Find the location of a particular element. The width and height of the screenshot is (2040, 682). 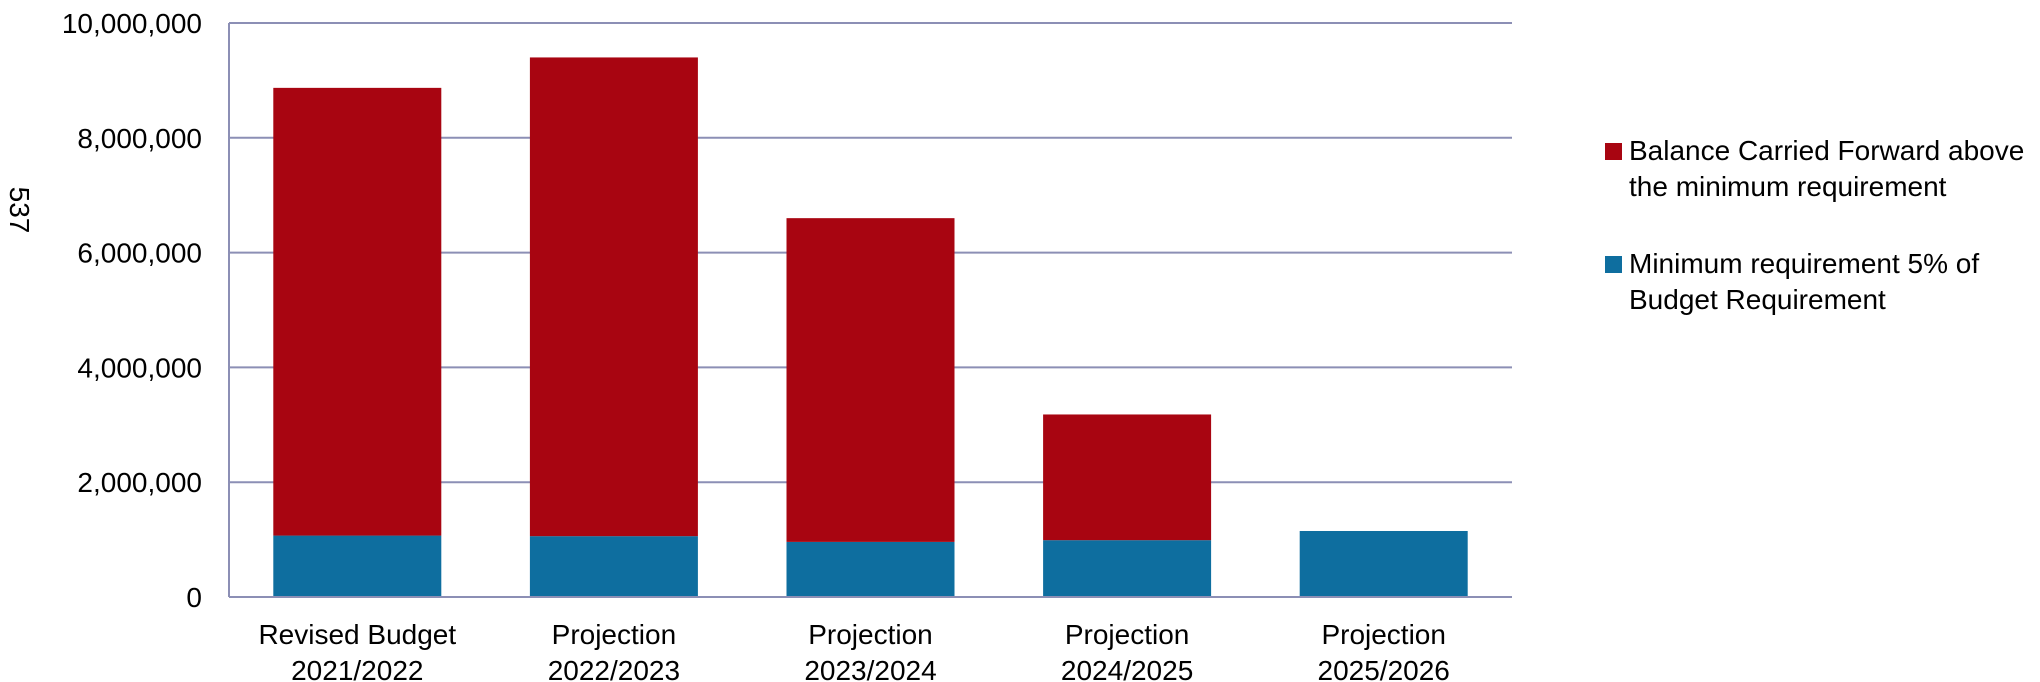

y-tick-label: 0 is located at coordinates (194, 597).